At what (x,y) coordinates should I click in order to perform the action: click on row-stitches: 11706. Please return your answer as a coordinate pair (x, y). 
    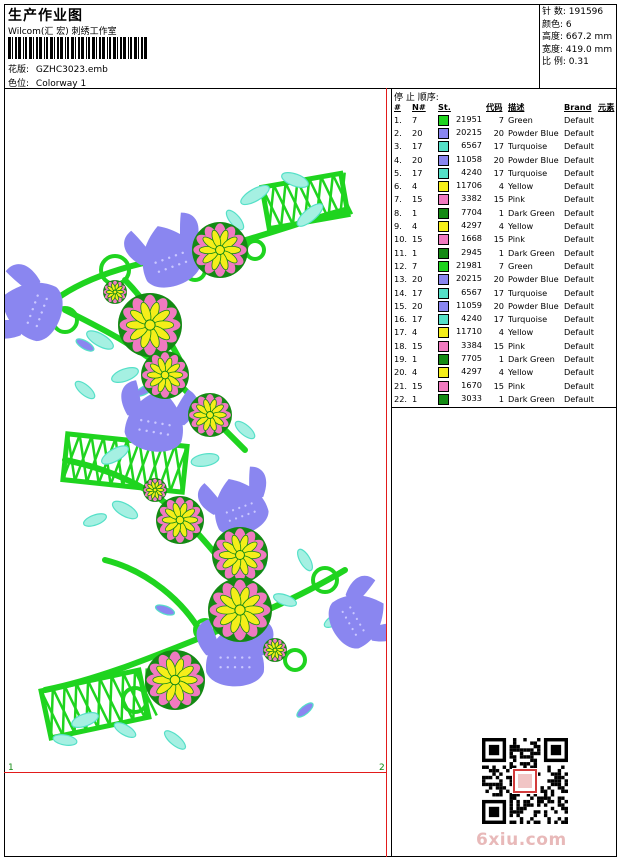
    Looking at the image, I should click on (460, 186).